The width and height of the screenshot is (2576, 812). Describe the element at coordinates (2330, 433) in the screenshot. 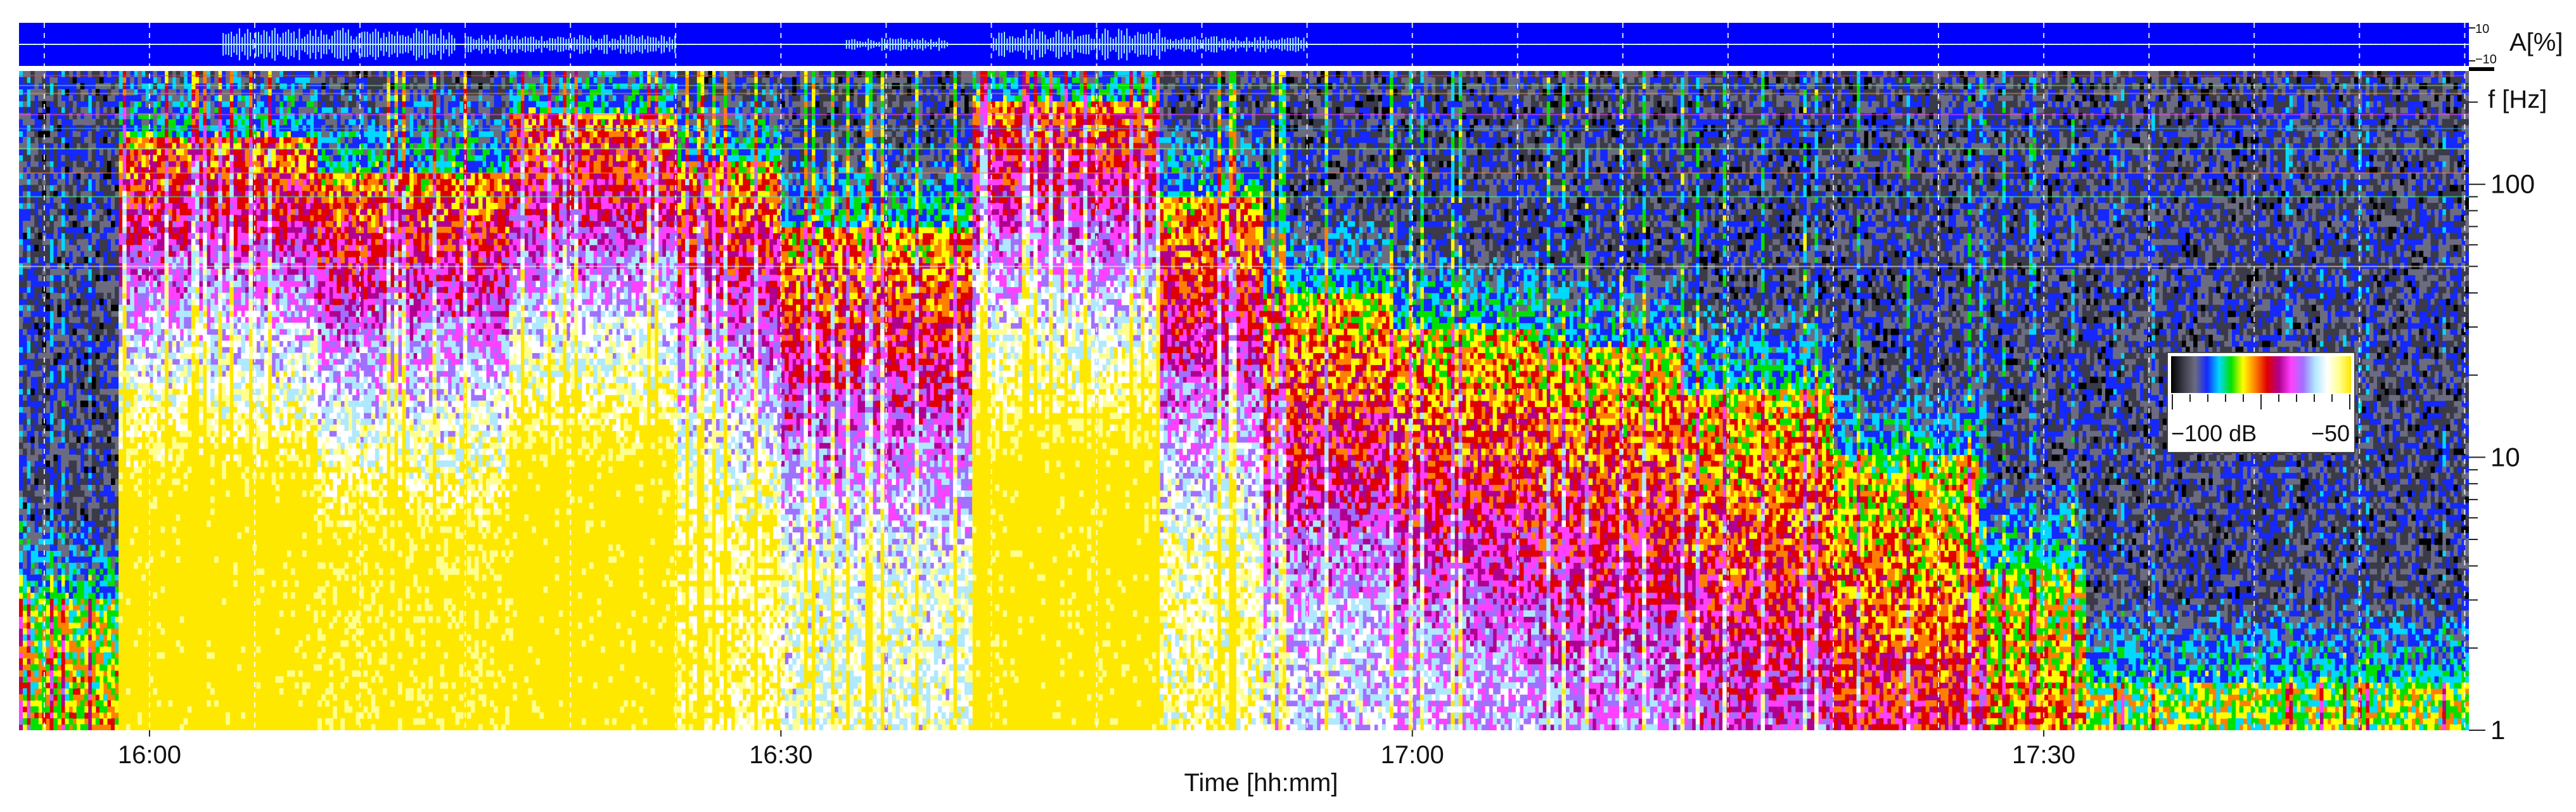

I see `colorbar-label-max: −50` at that location.